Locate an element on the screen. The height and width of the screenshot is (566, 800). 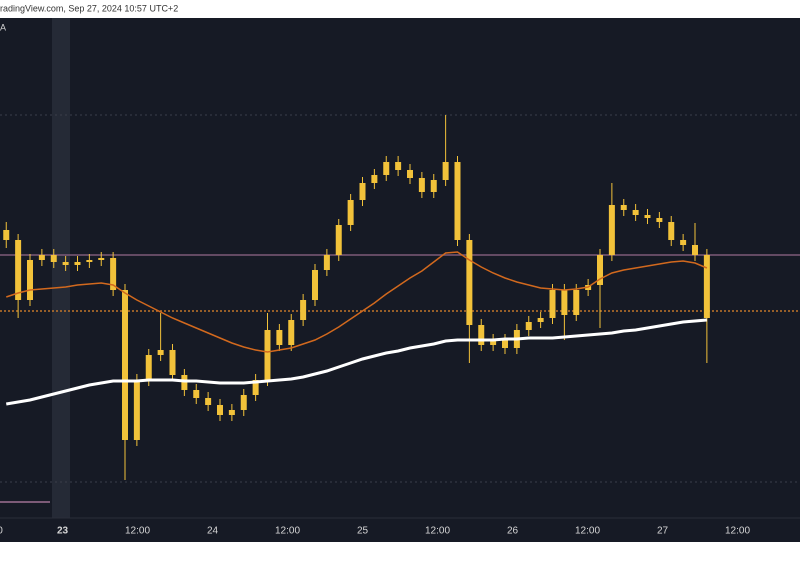
x-tick-label: 27 is located at coordinates (663, 531).